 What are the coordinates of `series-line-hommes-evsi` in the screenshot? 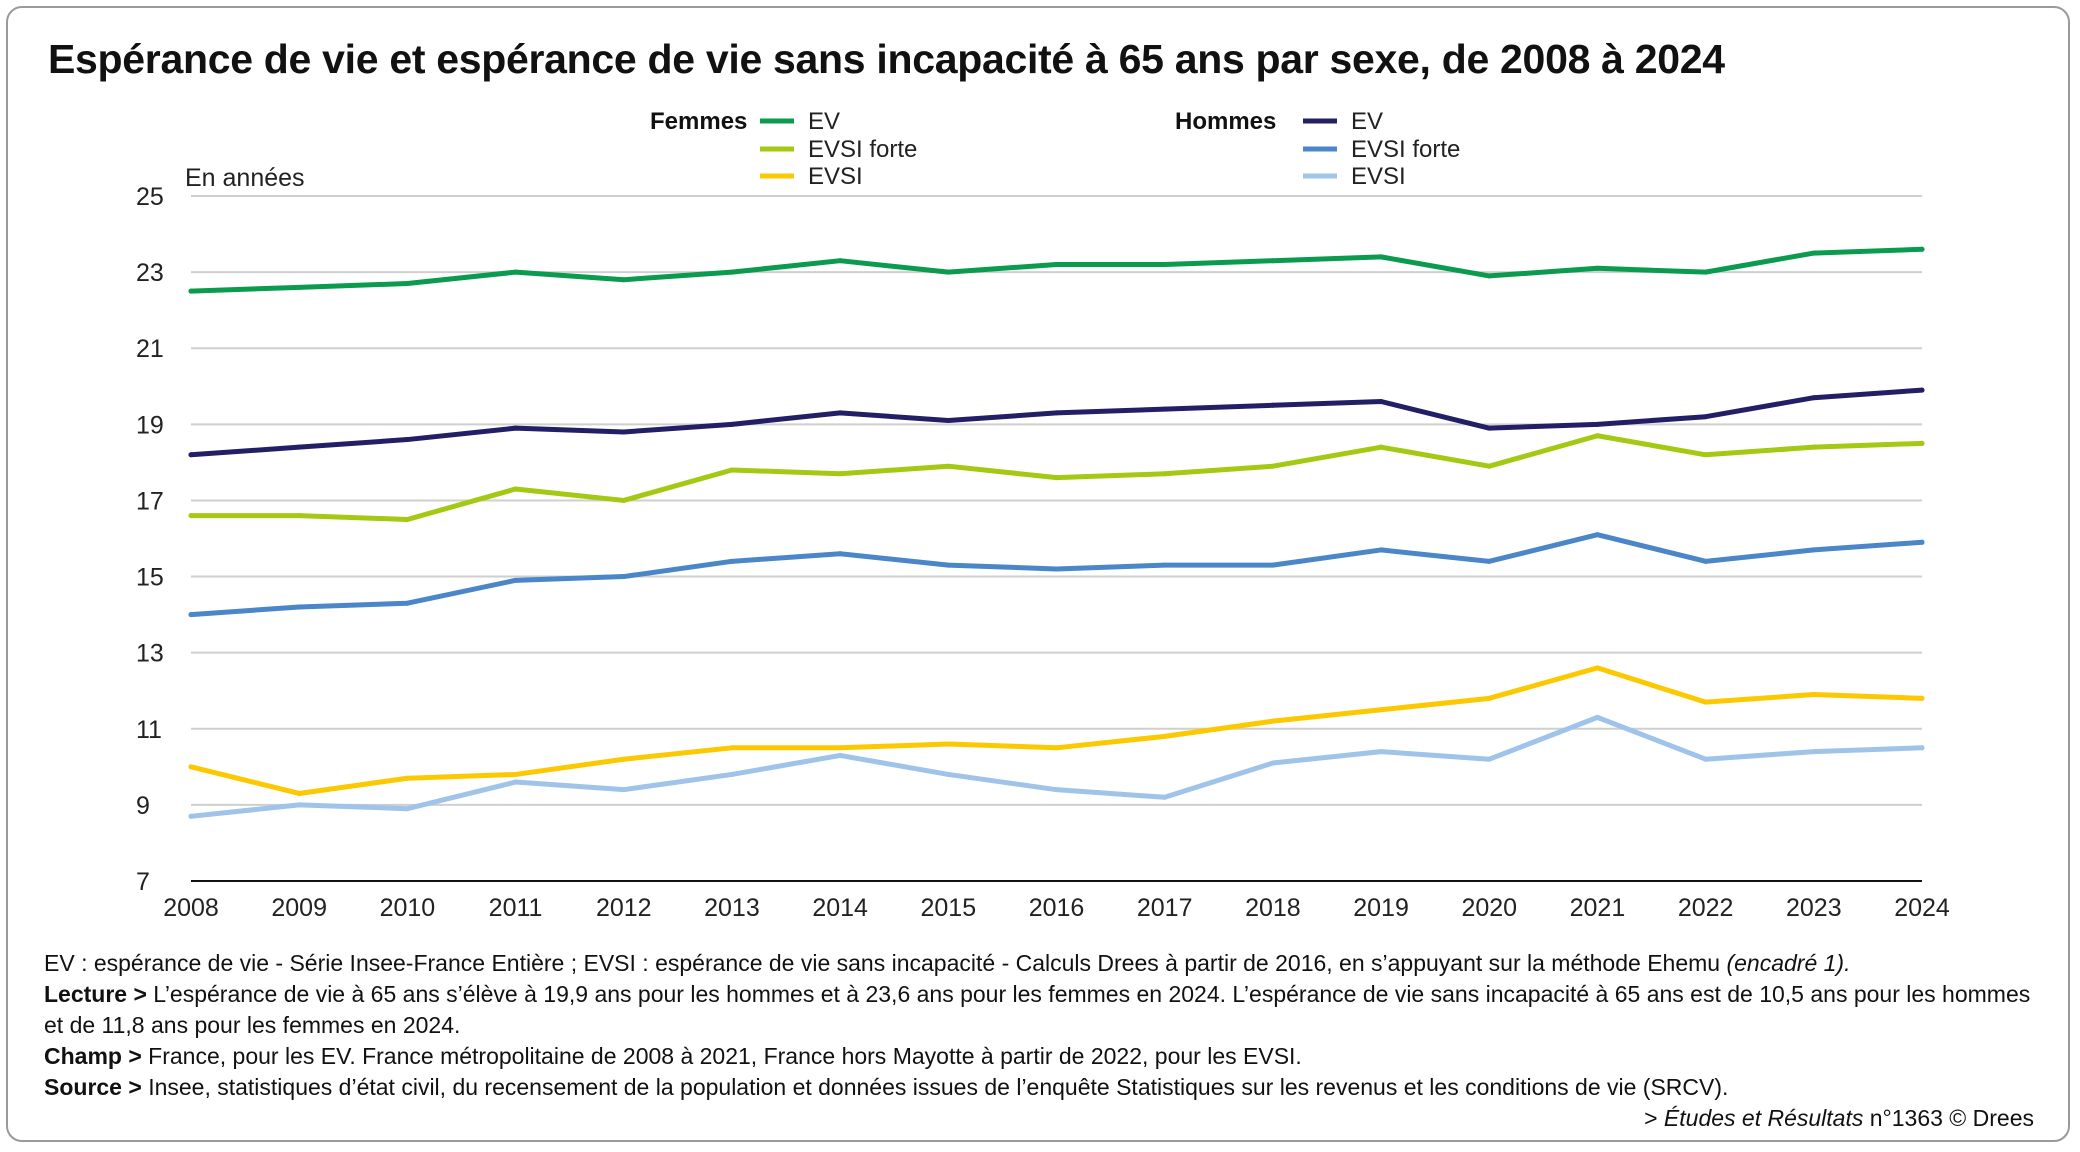 It's located at (1056, 766).